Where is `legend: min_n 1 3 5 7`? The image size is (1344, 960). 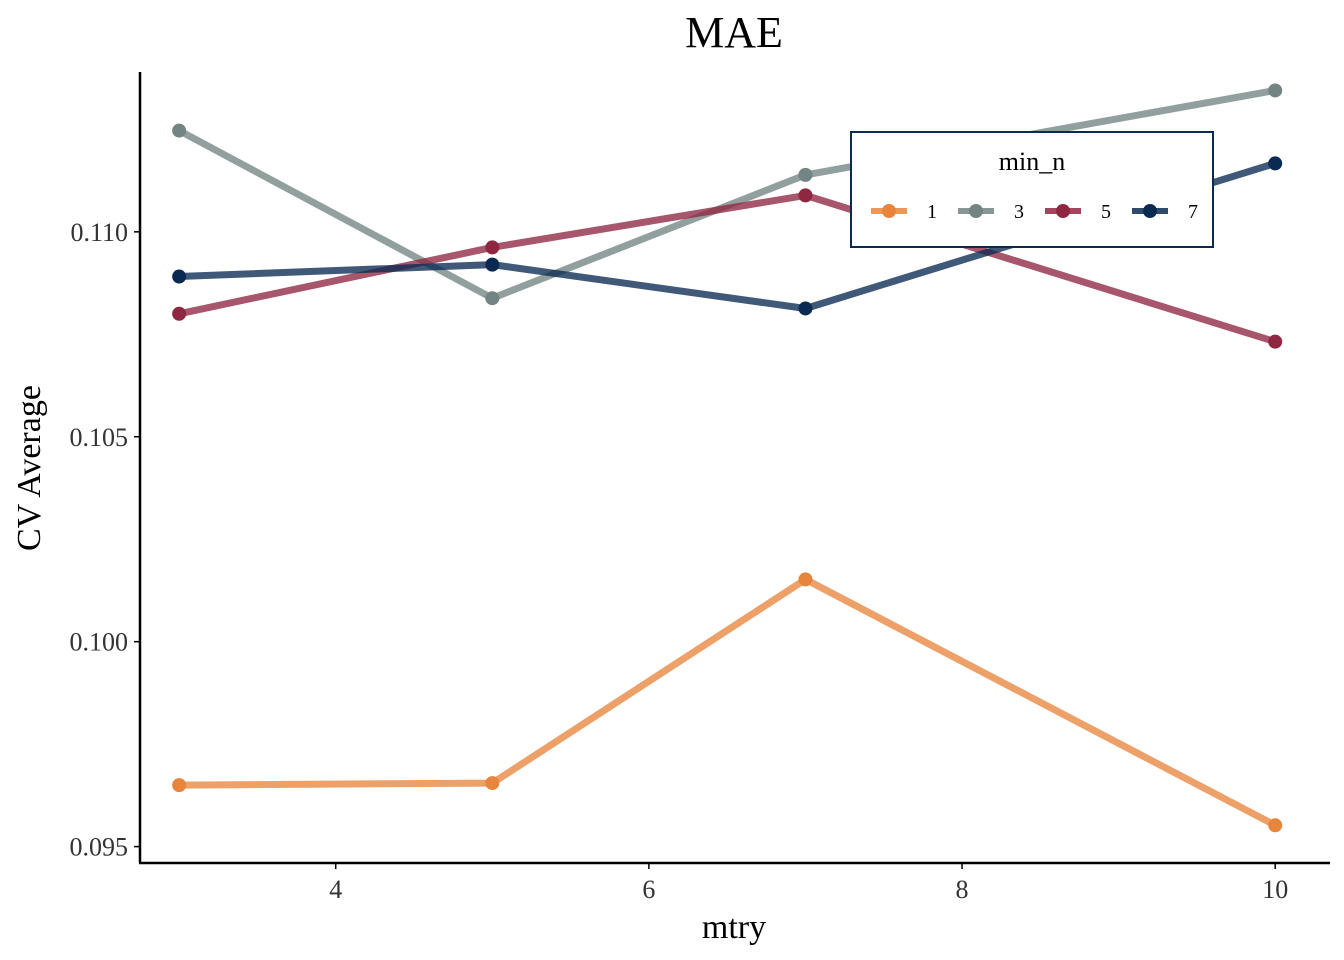
legend: min_n 1 3 5 7 is located at coordinates (1032, 189).